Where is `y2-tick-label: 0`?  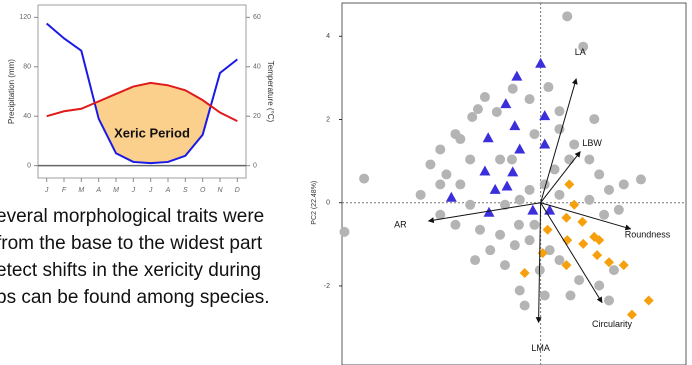
y2-tick-label: 0 is located at coordinates (255, 165).